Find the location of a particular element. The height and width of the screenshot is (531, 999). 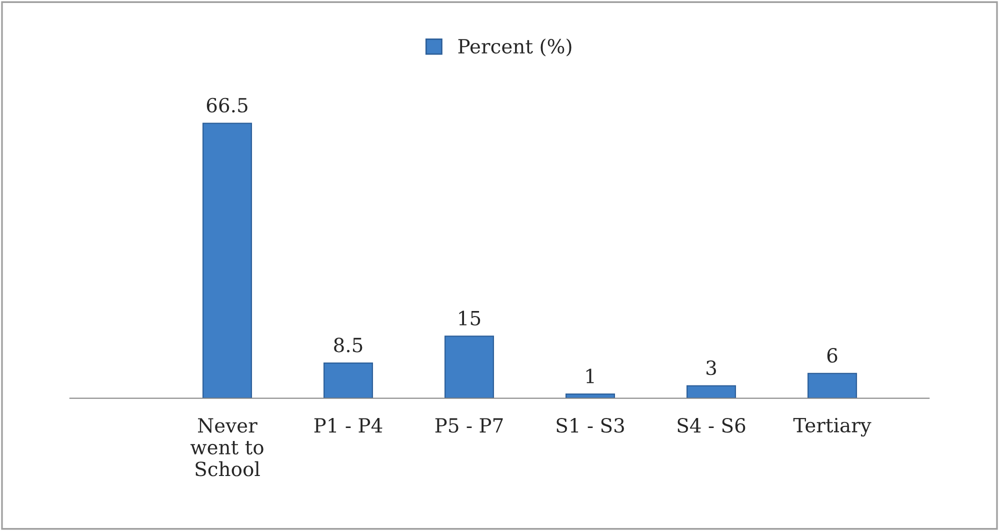

legend-label: Percent (%) is located at coordinates (515, 47).